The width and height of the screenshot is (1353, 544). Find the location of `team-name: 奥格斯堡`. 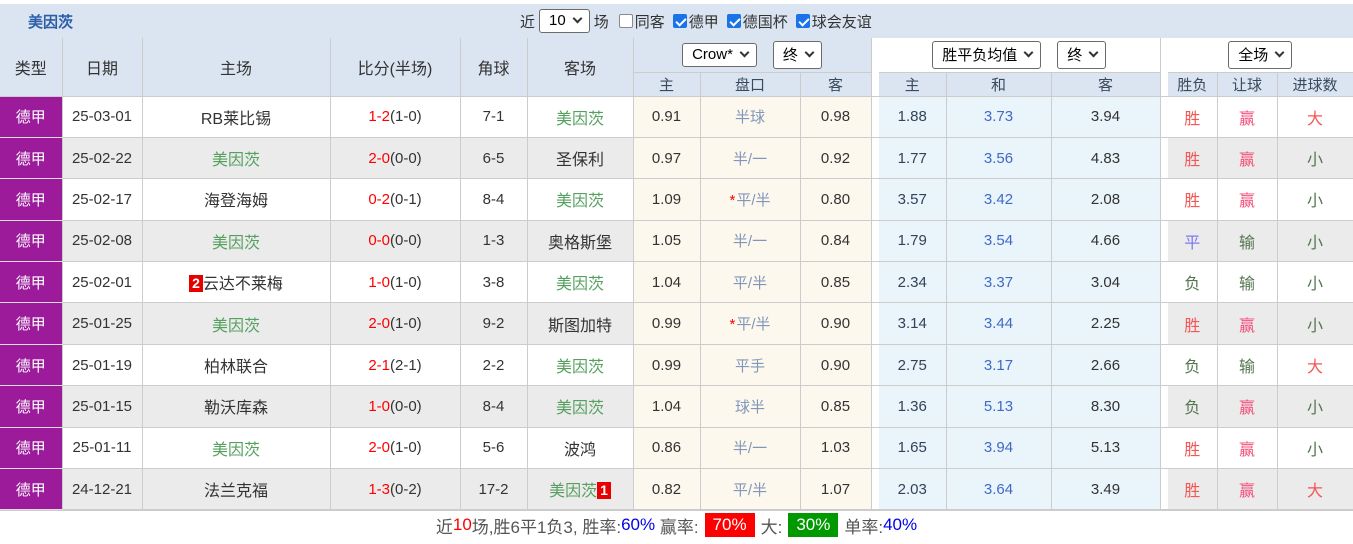

team-name: 奥格斯堡 is located at coordinates (579, 243).